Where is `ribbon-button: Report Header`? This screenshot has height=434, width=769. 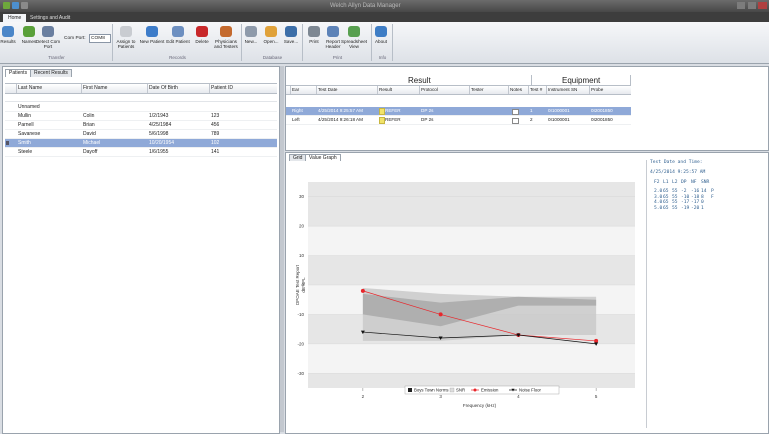 ribbon-button: Report Header is located at coordinates (333, 44).